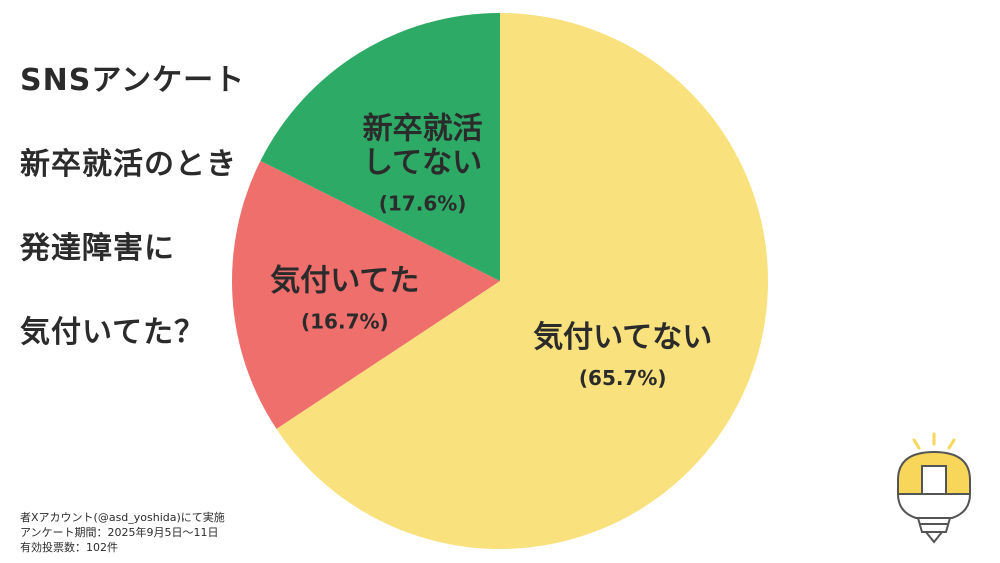 The height and width of the screenshot is (563, 1000). Describe the element at coordinates (97, 248) in the screenshot. I see `title-line-3: 発達障害に` at that location.